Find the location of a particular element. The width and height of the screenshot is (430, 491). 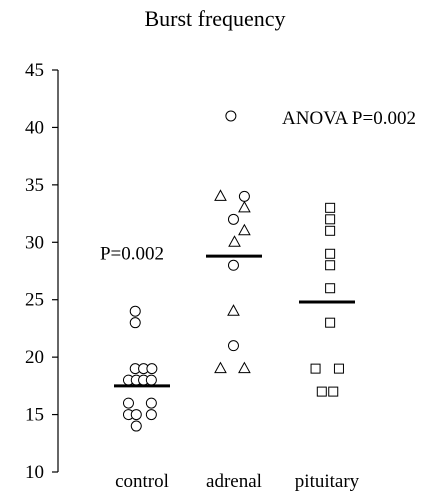

y-tick-label: 15 is located at coordinates (34, 415).